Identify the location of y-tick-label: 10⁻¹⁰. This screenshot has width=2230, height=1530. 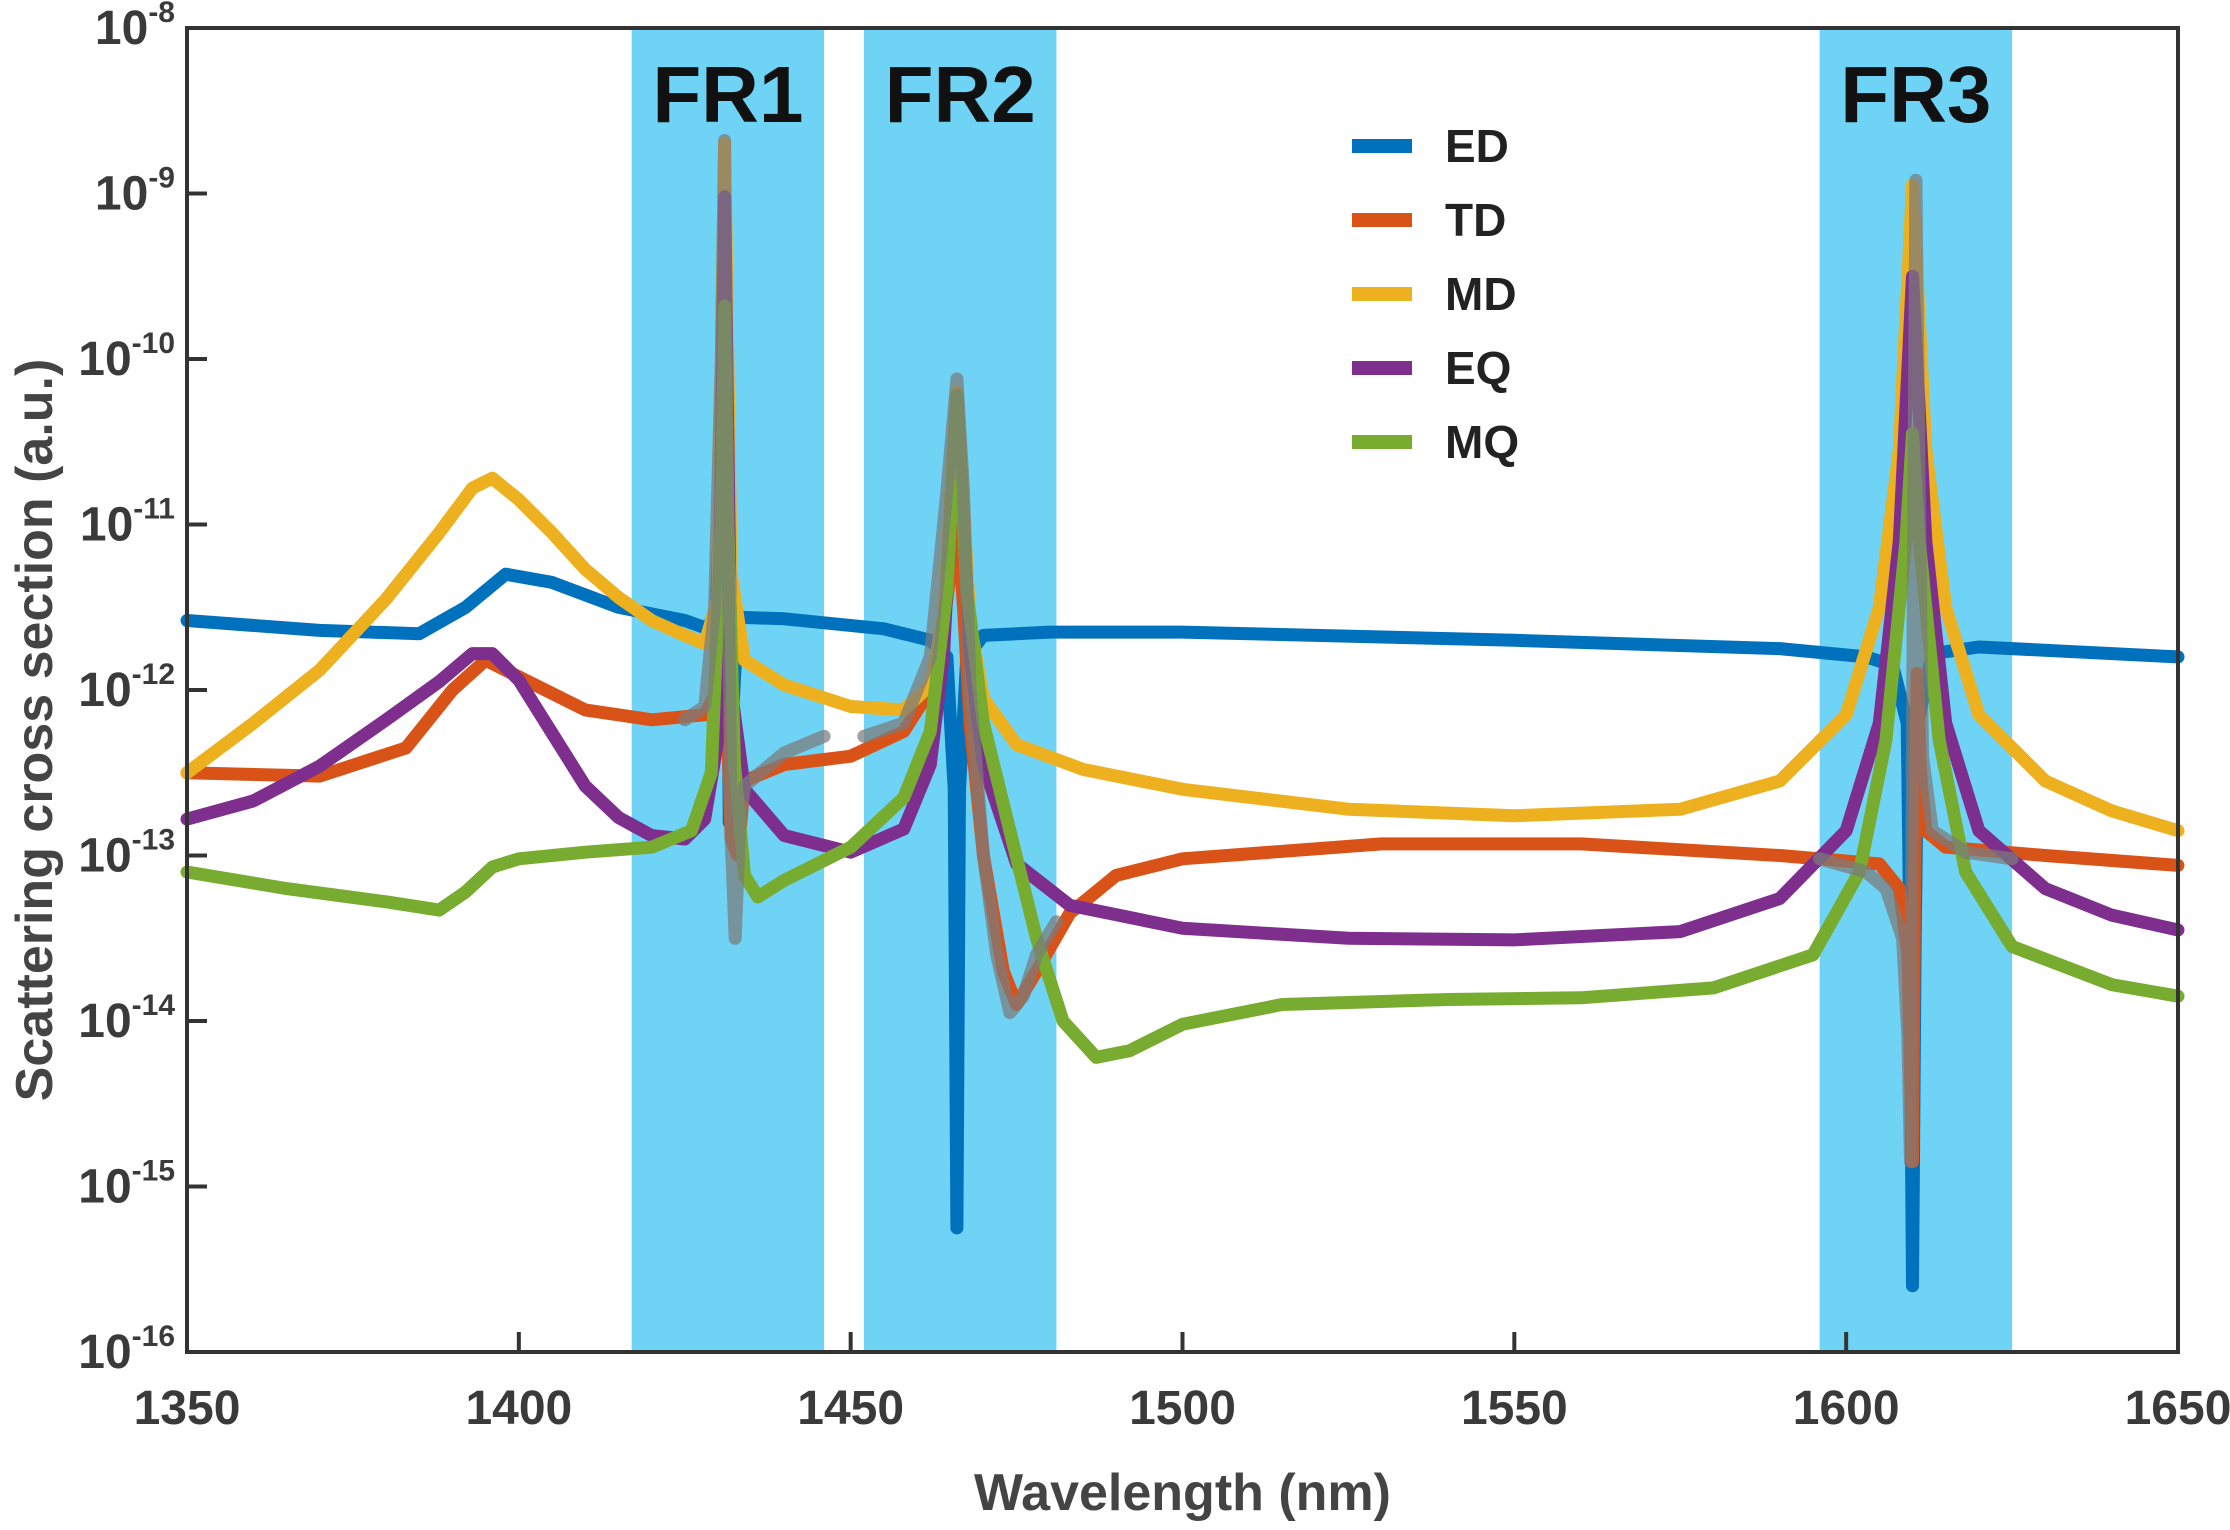
(126, 356).